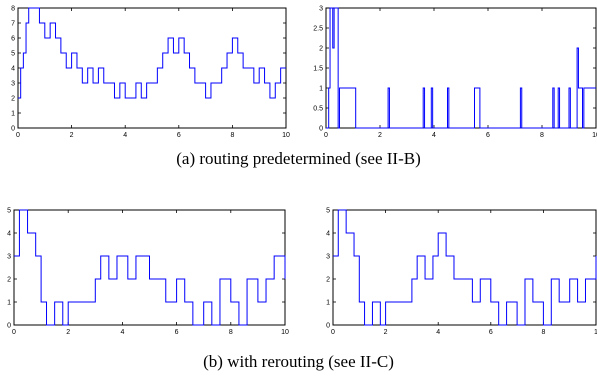  I want to click on x-tick-label: 1, so click(595, 332).